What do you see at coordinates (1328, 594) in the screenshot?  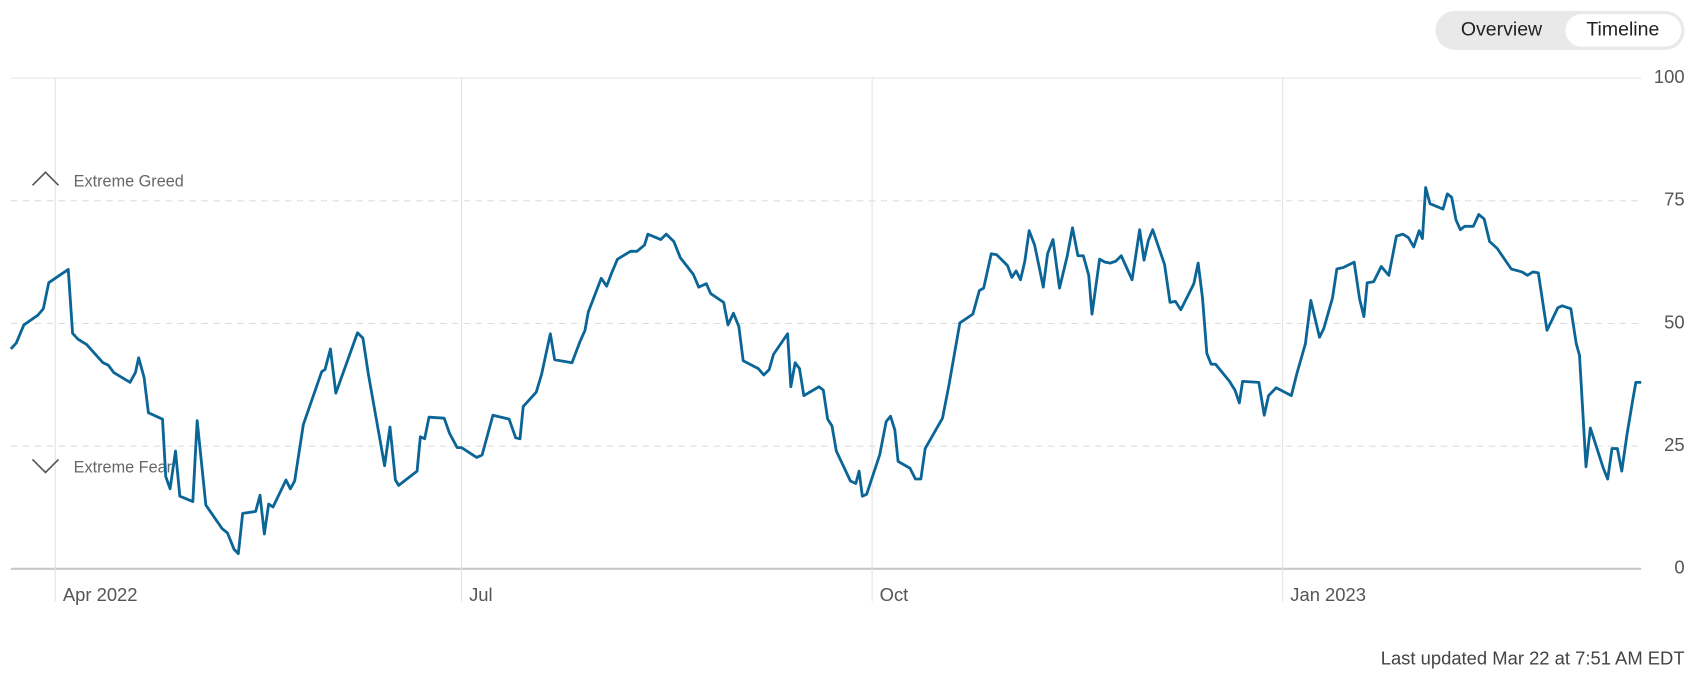 I see `x-tick-label: Jan 2023` at bounding box center [1328, 594].